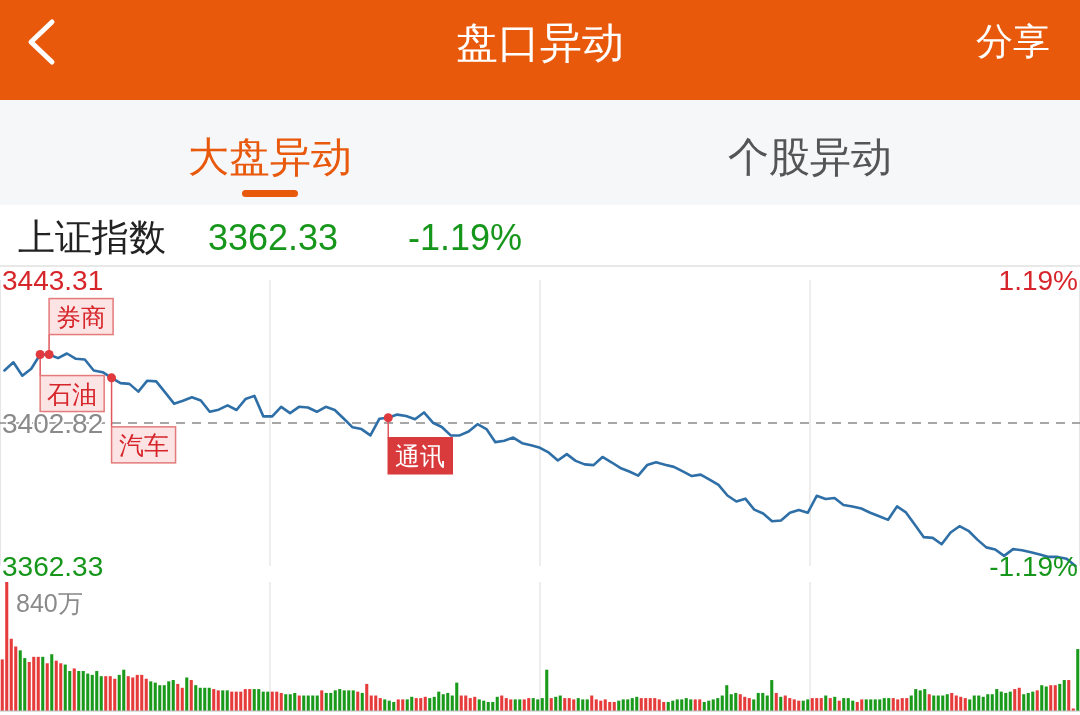 This screenshot has width=1080, height=715. I want to click on text: 盘口异动, so click(540, 42).